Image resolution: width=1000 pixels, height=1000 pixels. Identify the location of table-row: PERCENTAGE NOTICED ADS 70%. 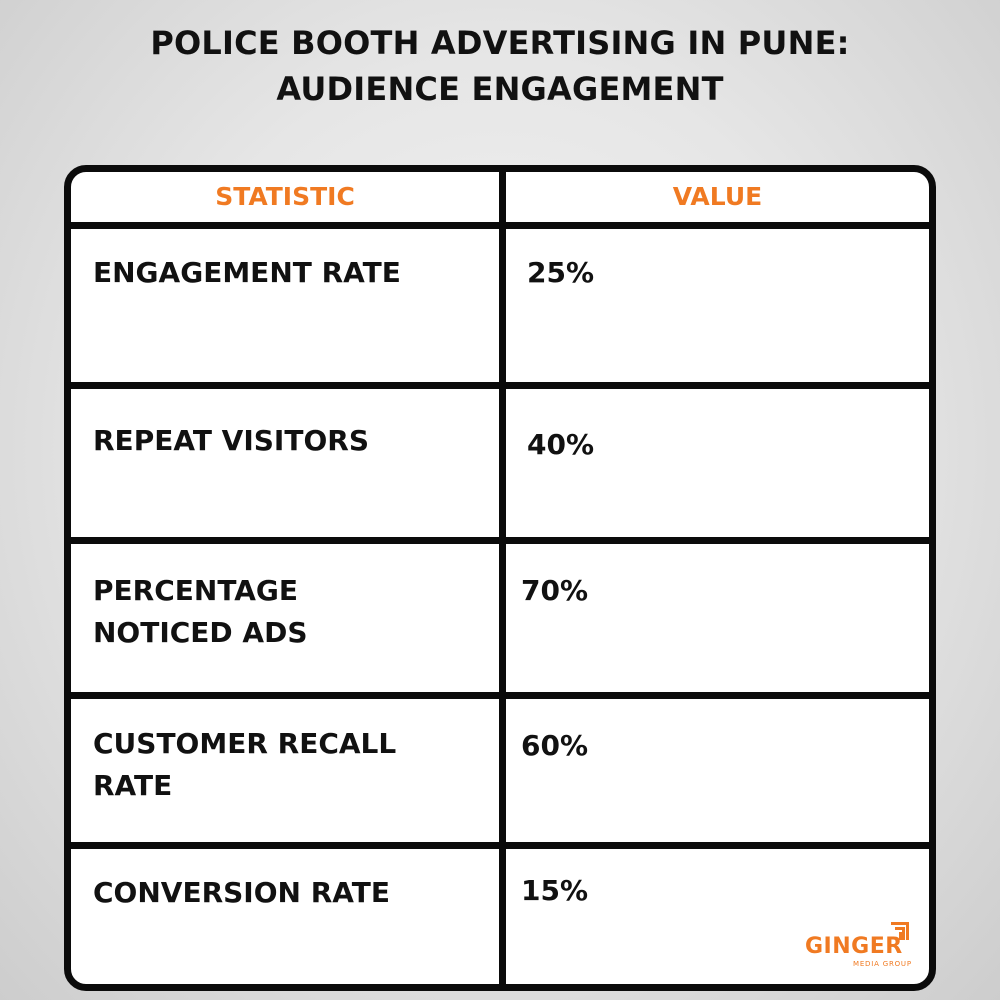
(500, 614).